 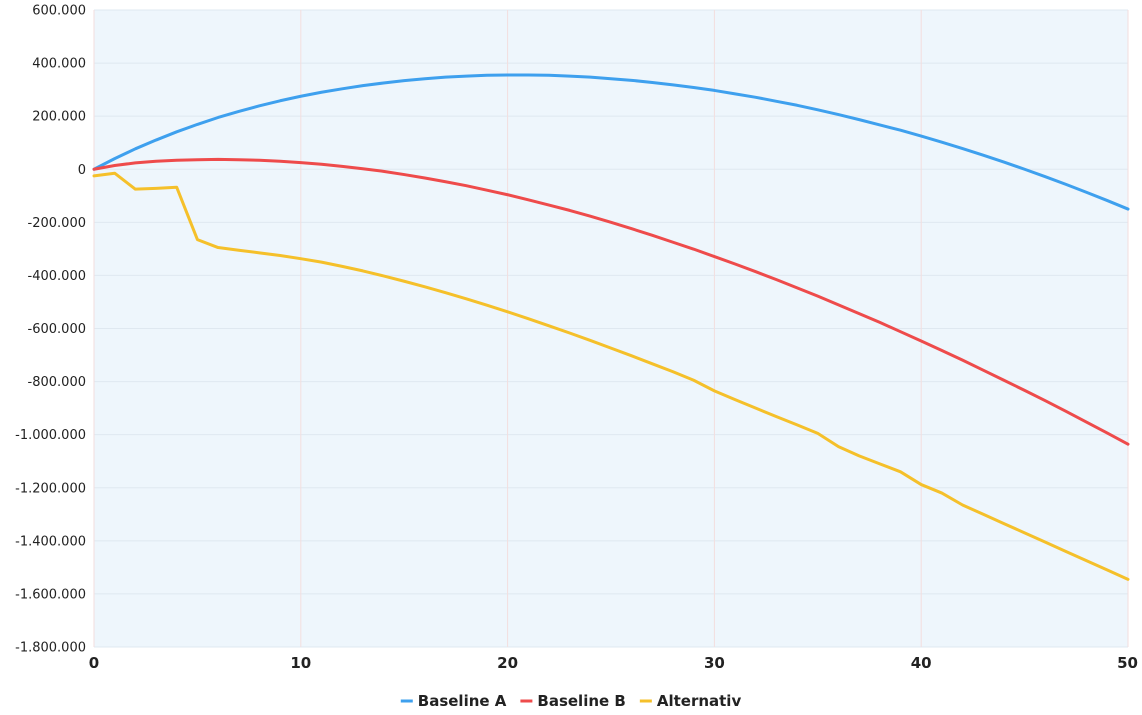 I want to click on legend-item-baseline-a: Baseline A, so click(x=453, y=701).